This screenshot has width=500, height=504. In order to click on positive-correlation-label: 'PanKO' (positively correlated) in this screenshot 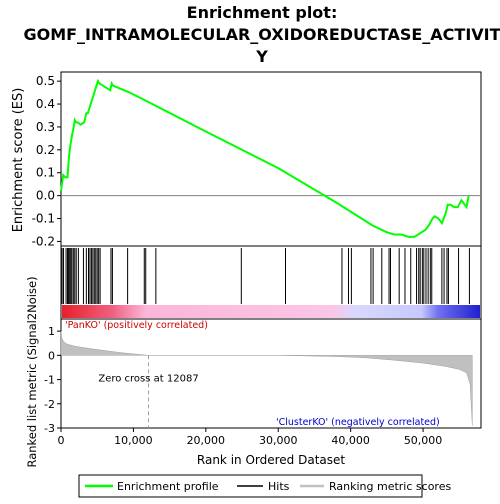, I will do `click(136, 325)`.